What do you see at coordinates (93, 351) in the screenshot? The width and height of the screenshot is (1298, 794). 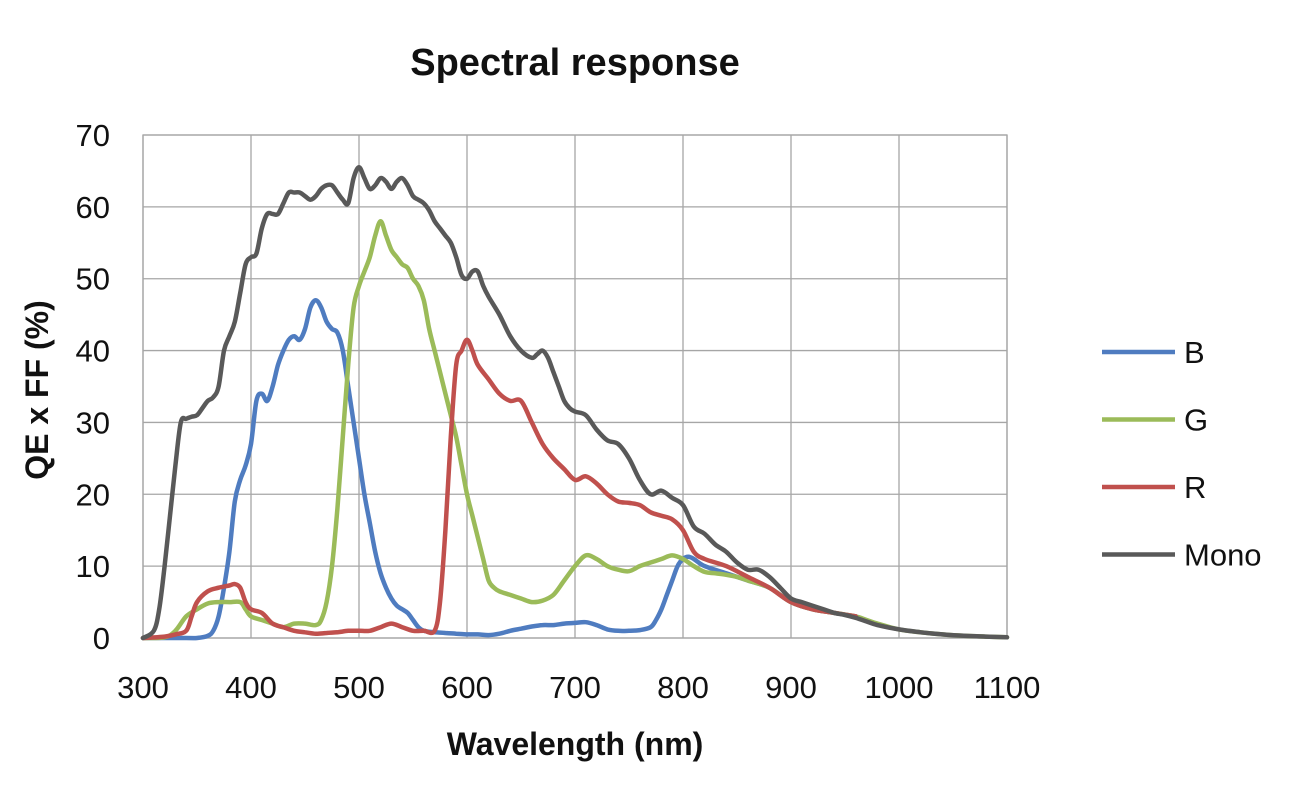 I see `y-tick-label: 40` at bounding box center [93, 351].